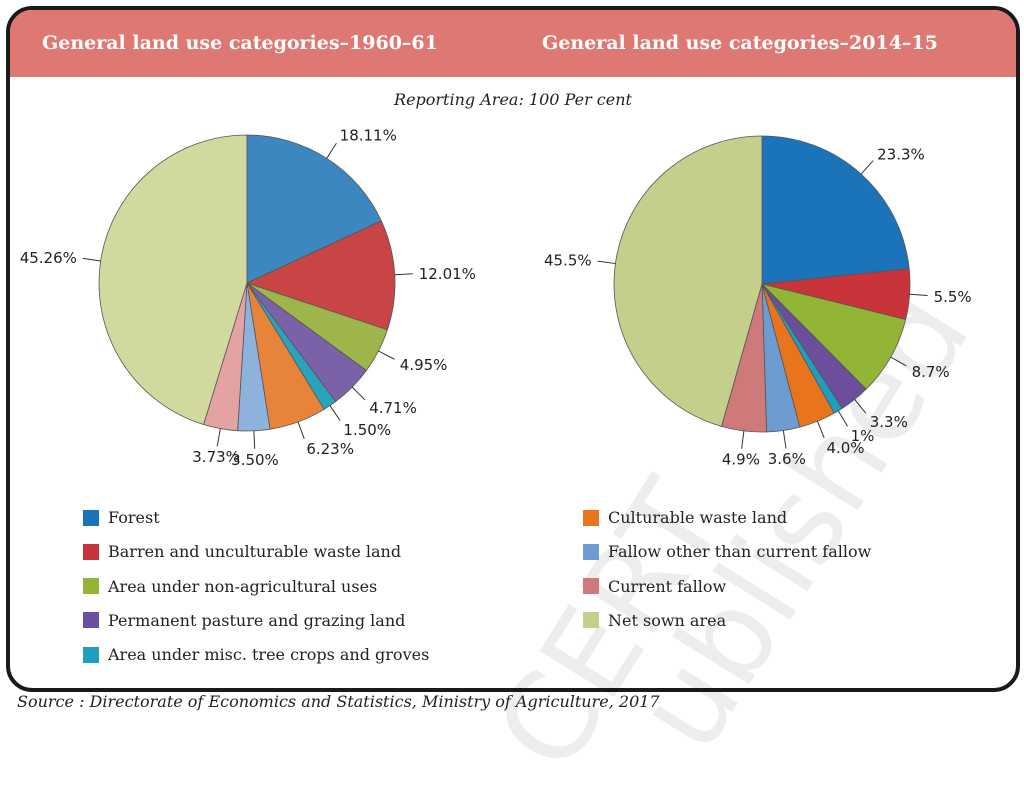  What do you see at coordinates (568, 261) in the screenshot?
I see `data-label: 45.5%` at bounding box center [568, 261].